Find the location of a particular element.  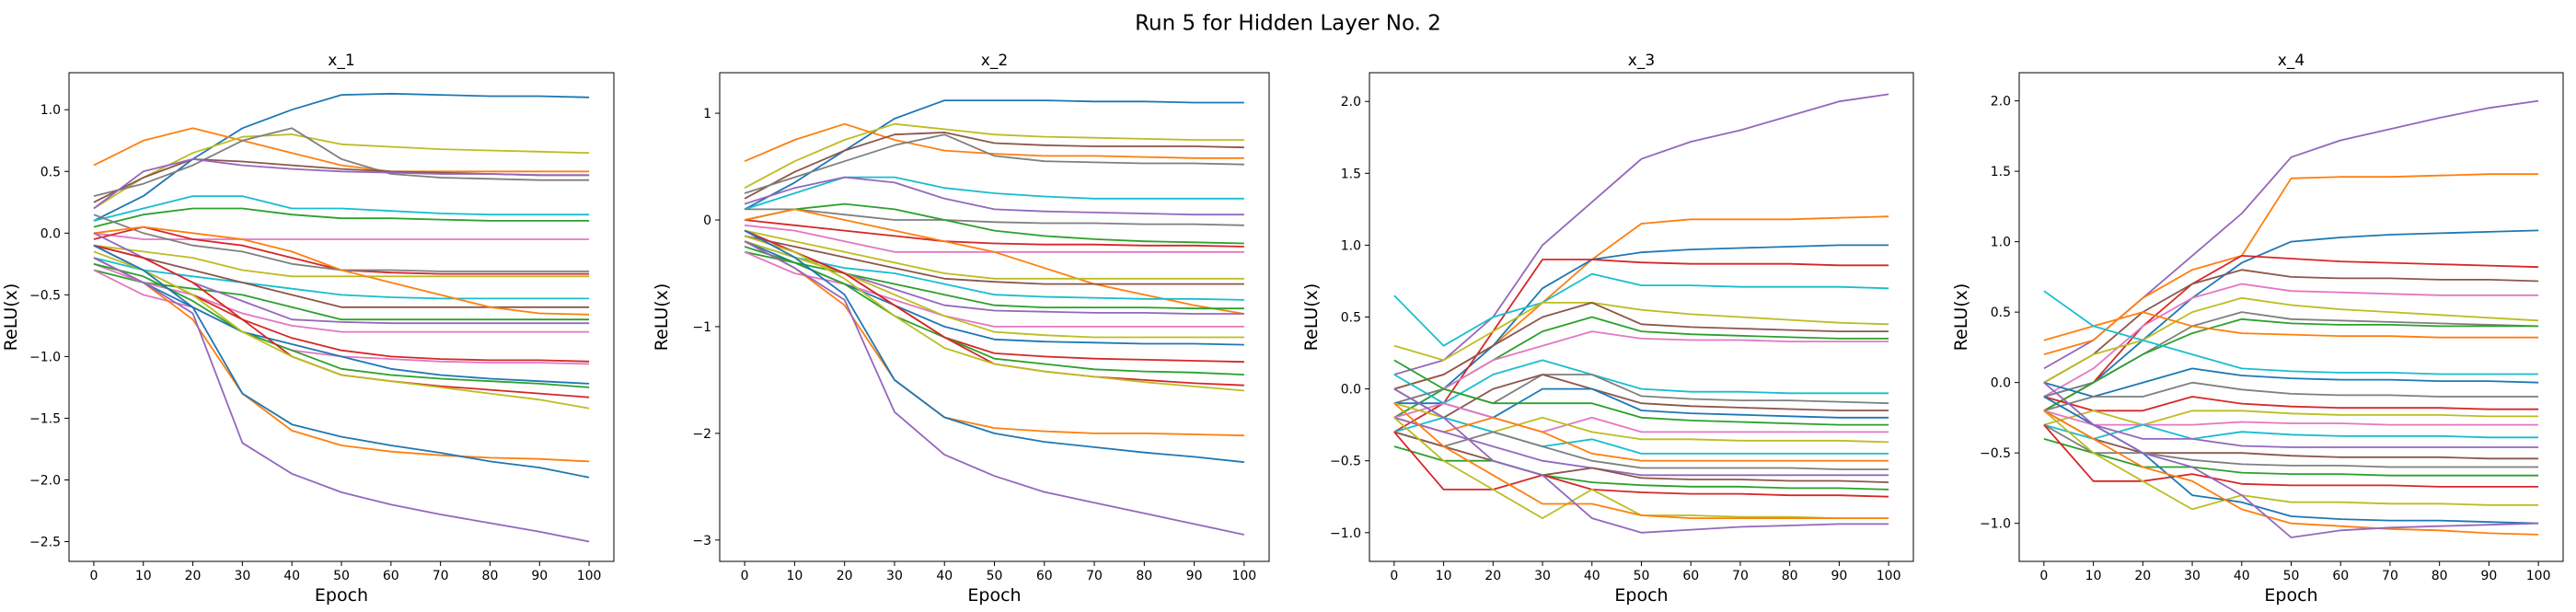

y-tick-label: −1 is located at coordinates (702, 327).